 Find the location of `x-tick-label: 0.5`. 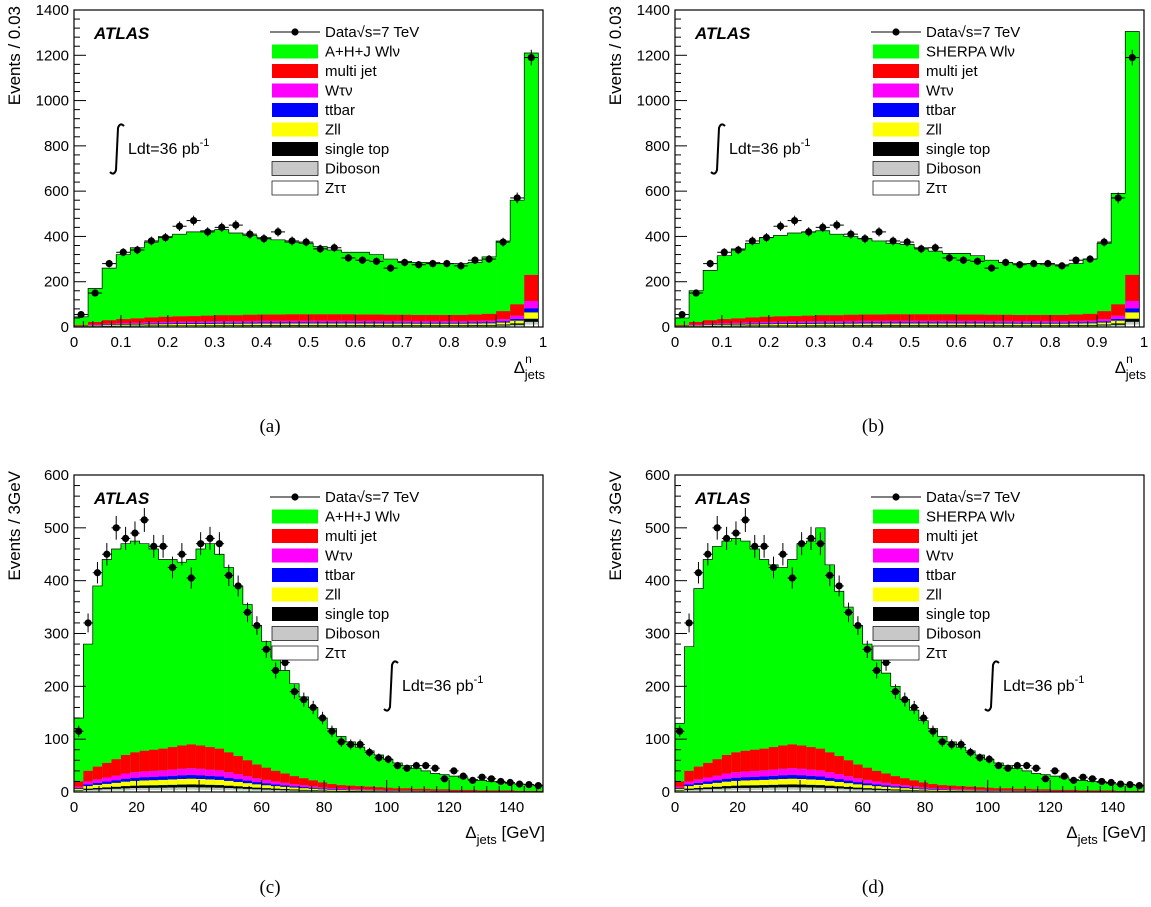

x-tick-label: 0.5 is located at coordinates (308, 342).